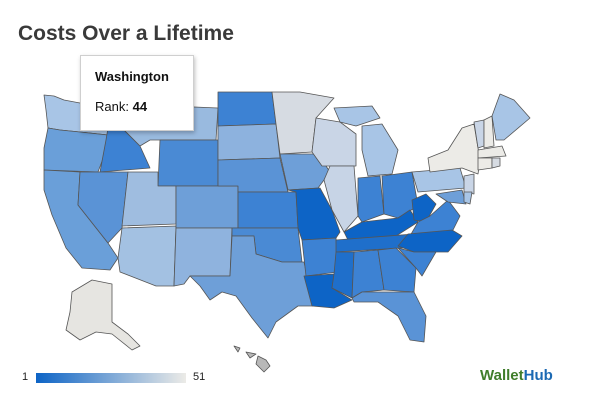 Image resolution: width=611 pixels, height=401 pixels. Describe the element at coordinates (207, 207) in the screenshot. I see `state-colorado` at that location.